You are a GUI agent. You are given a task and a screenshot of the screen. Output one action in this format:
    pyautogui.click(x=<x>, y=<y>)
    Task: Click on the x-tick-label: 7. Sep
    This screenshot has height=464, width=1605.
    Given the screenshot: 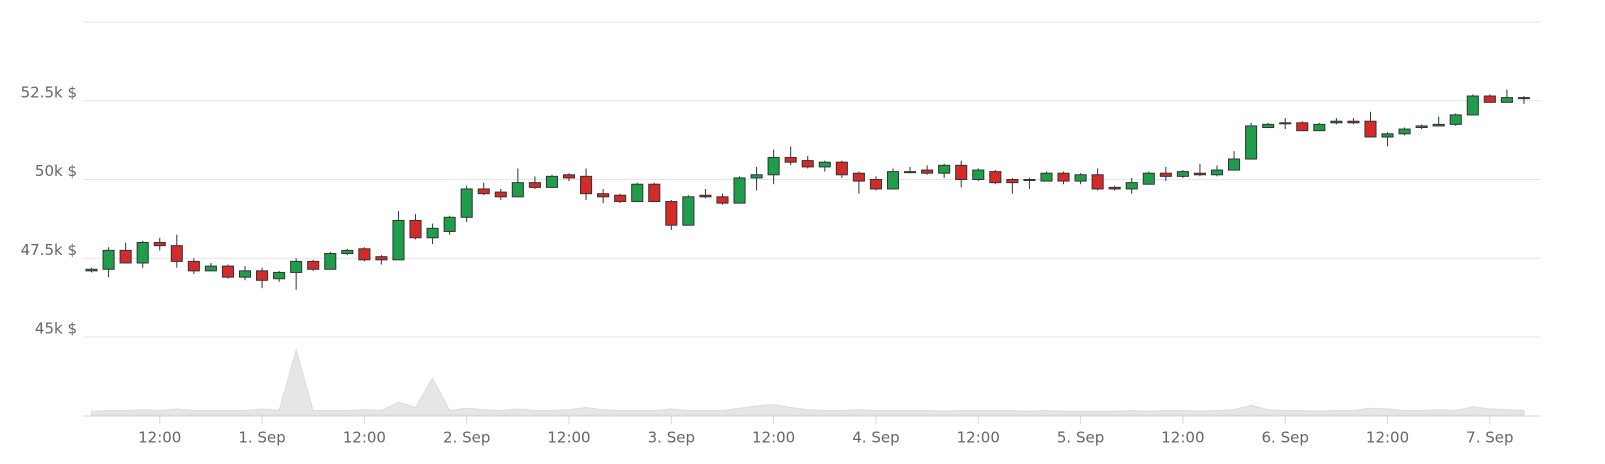 What is the action you would take?
    pyautogui.click(x=1489, y=438)
    